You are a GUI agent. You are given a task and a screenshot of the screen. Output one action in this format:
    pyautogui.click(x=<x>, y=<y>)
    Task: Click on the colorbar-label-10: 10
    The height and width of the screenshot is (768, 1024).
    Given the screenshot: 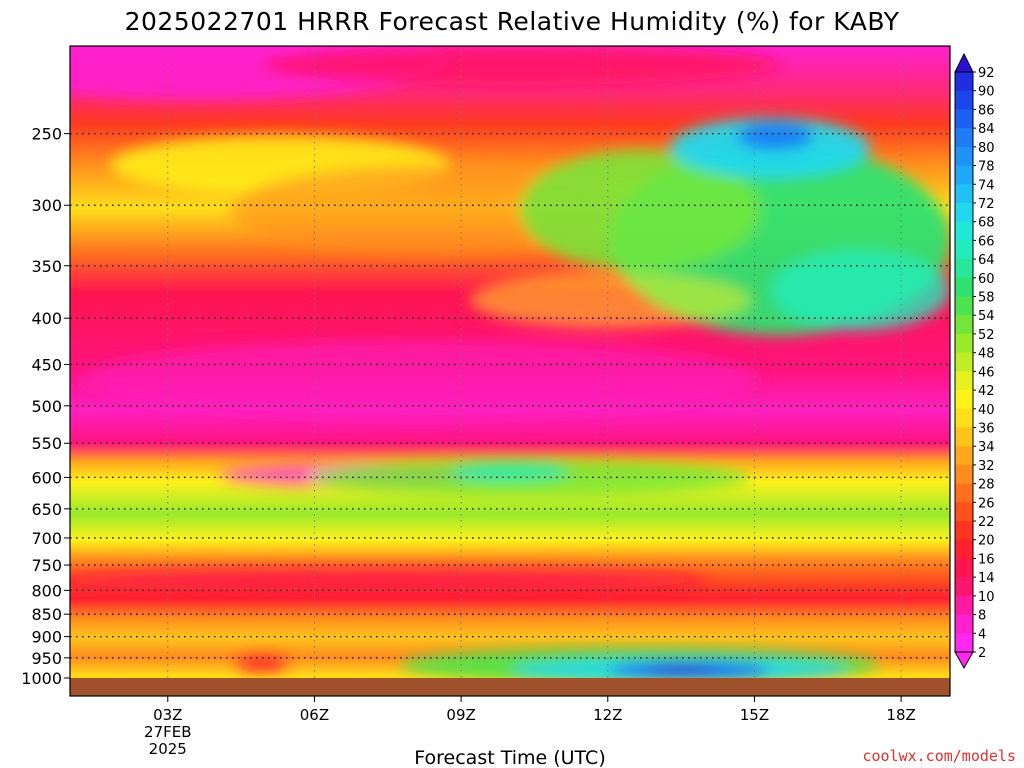 What is the action you would take?
    pyautogui.click(x=986, y=597)
    